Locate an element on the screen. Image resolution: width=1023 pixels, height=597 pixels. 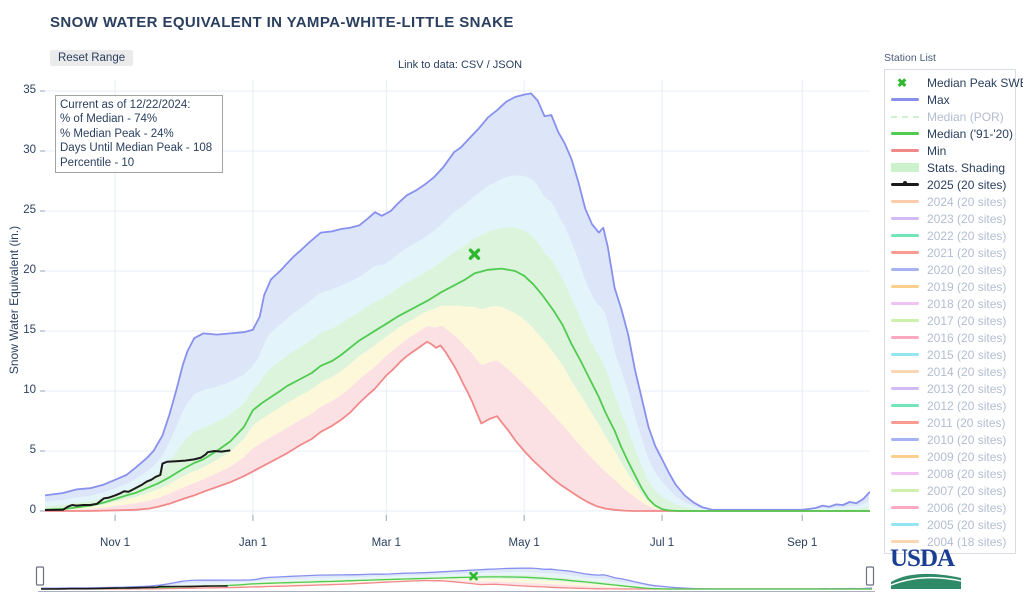
slider-max-line is located at coordinates (456, 578).